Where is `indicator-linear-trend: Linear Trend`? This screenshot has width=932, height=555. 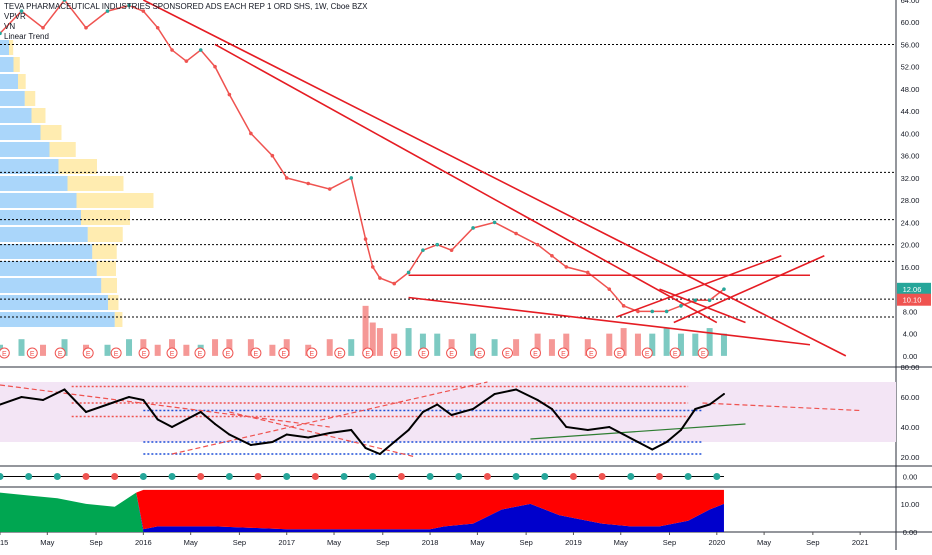 indicator-linear-trend: Linear Trend is located at coordinates (186, 37).